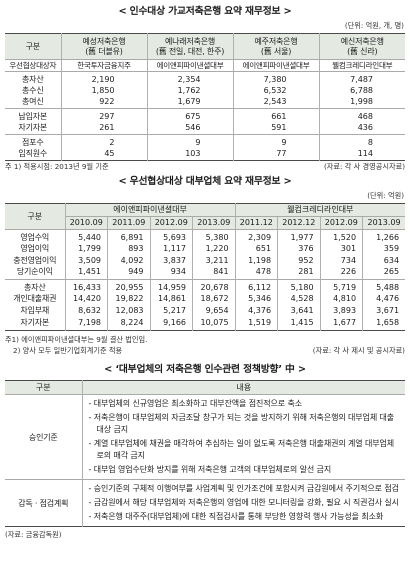 The width and height of the screenshot is (410, 578). I want to click on source-note: (자료: 각 사 경영공시자료), so click(364, 166).